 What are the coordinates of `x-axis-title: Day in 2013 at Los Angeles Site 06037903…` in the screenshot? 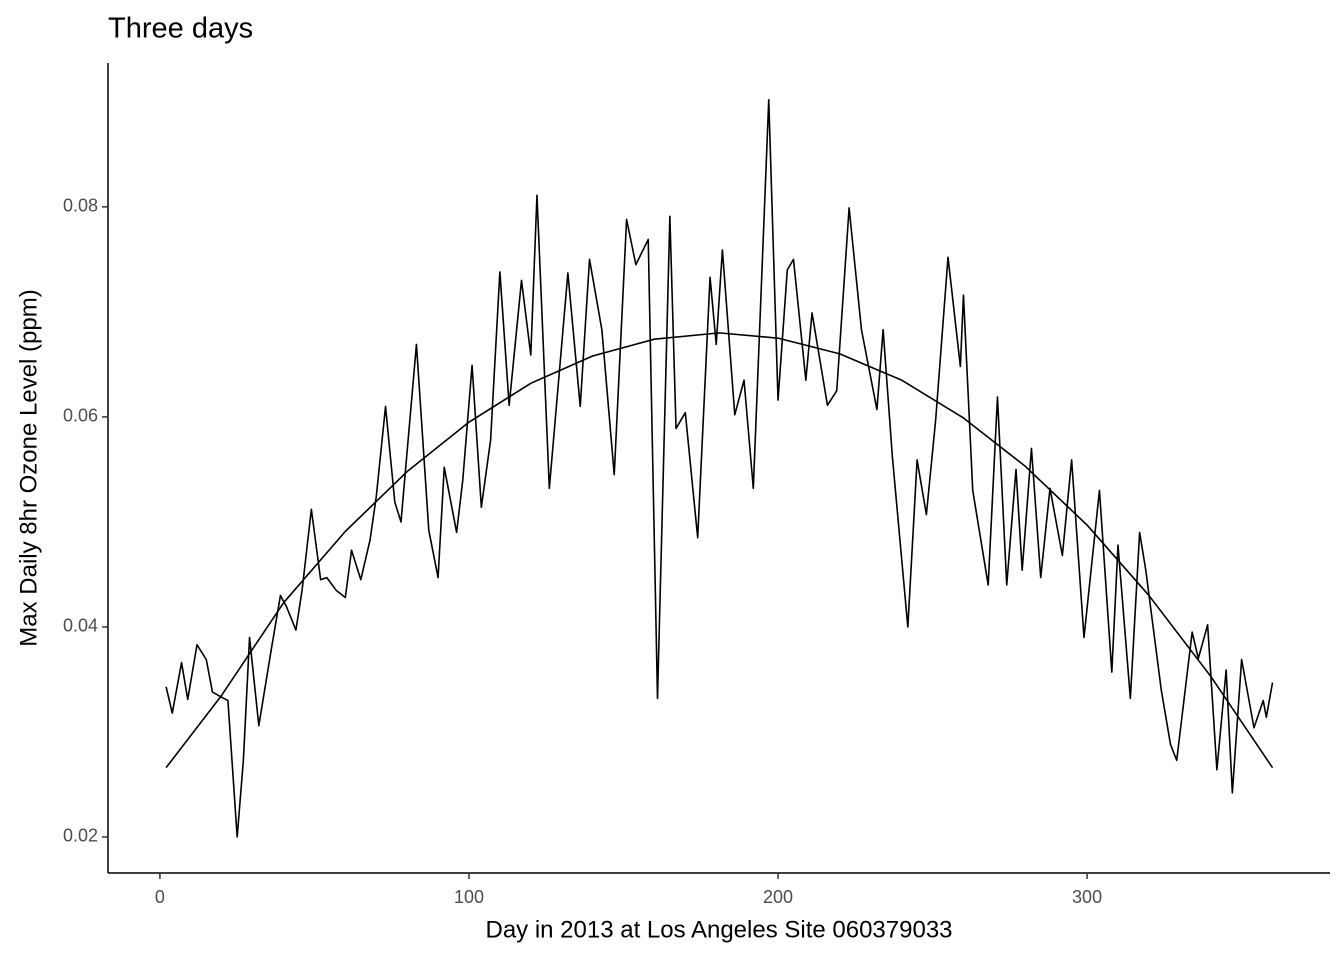 It's located at (718, 929).